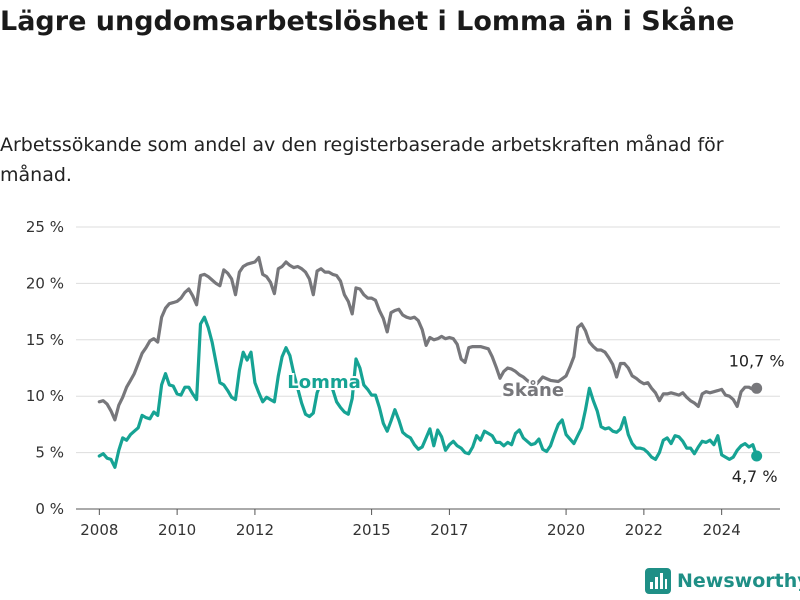 This screenshot has width=800, height=600. I want to click on x-tick-label: 2012, so click(255, 530).